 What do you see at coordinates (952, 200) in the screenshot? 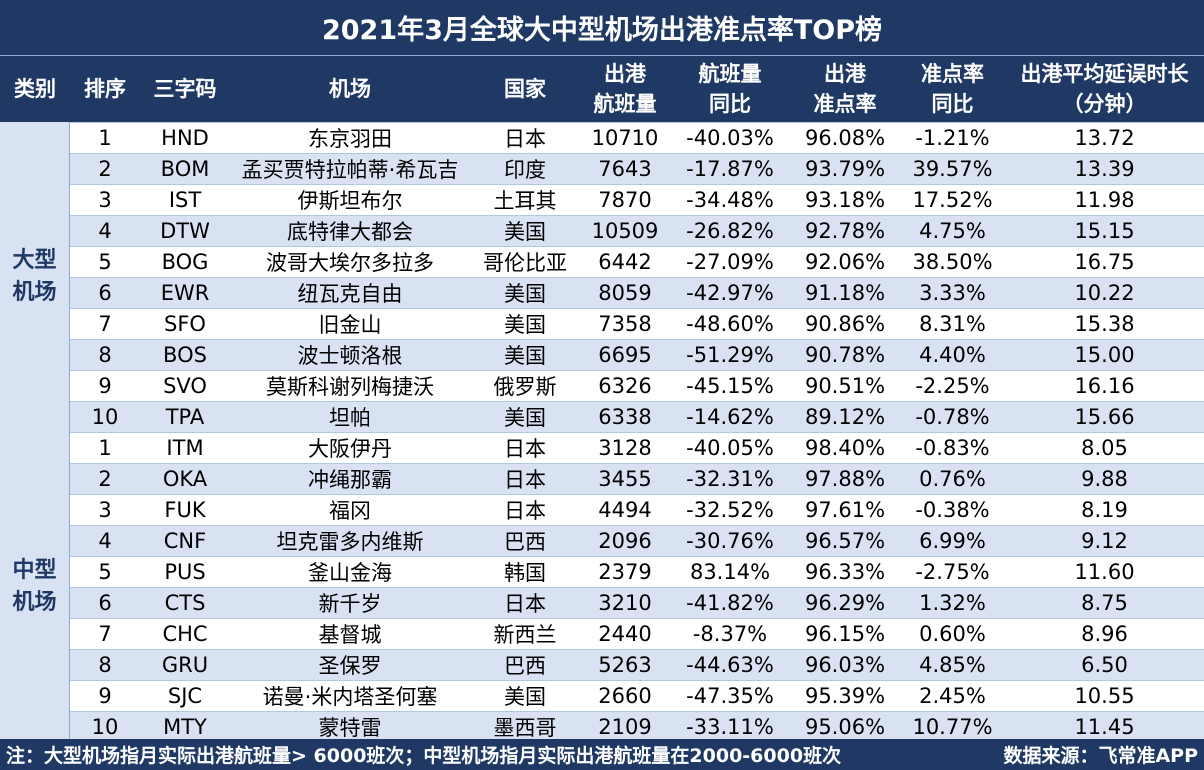
I see `cell-otp-yoy: 17.52%` at bounding box center [952, 200].